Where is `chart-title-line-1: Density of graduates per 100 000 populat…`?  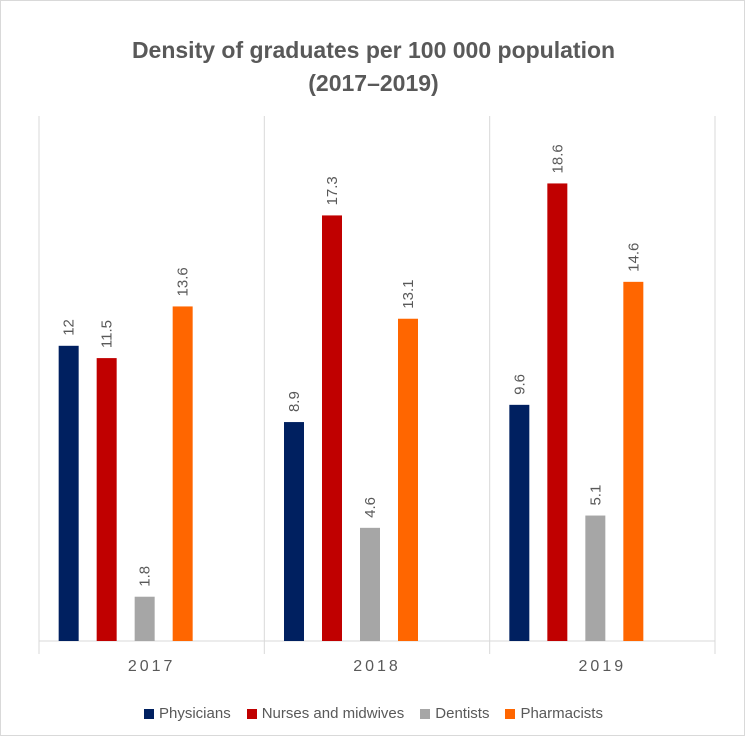 chart-title-line-1: Density of graduates per 100 000 populat… is located at coordinates (373, 50).